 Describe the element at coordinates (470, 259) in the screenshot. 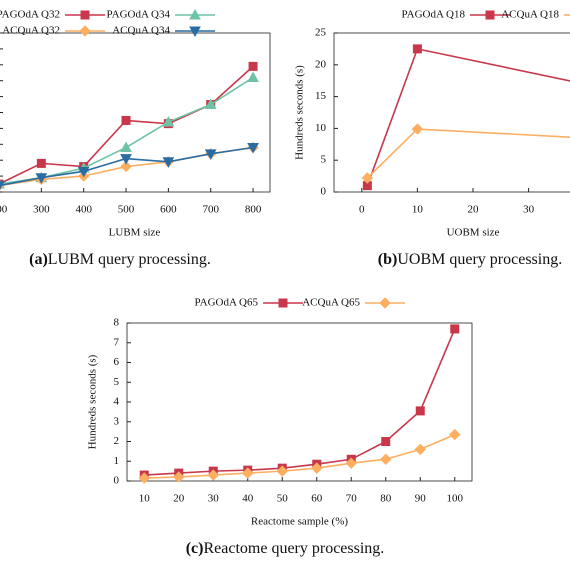

I see `caption: (b)UOBM query processing.` at that location.